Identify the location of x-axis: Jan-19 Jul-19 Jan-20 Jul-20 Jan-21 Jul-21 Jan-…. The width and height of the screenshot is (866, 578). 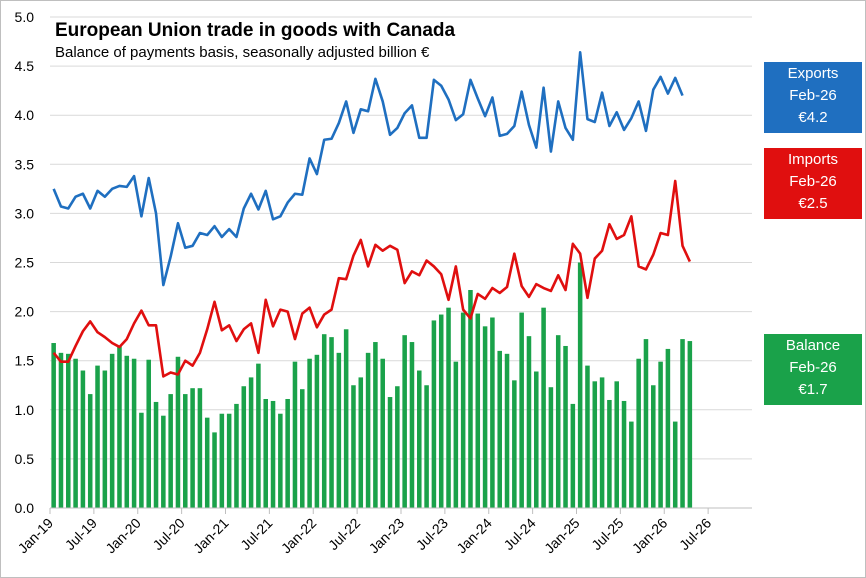
(383, 532).